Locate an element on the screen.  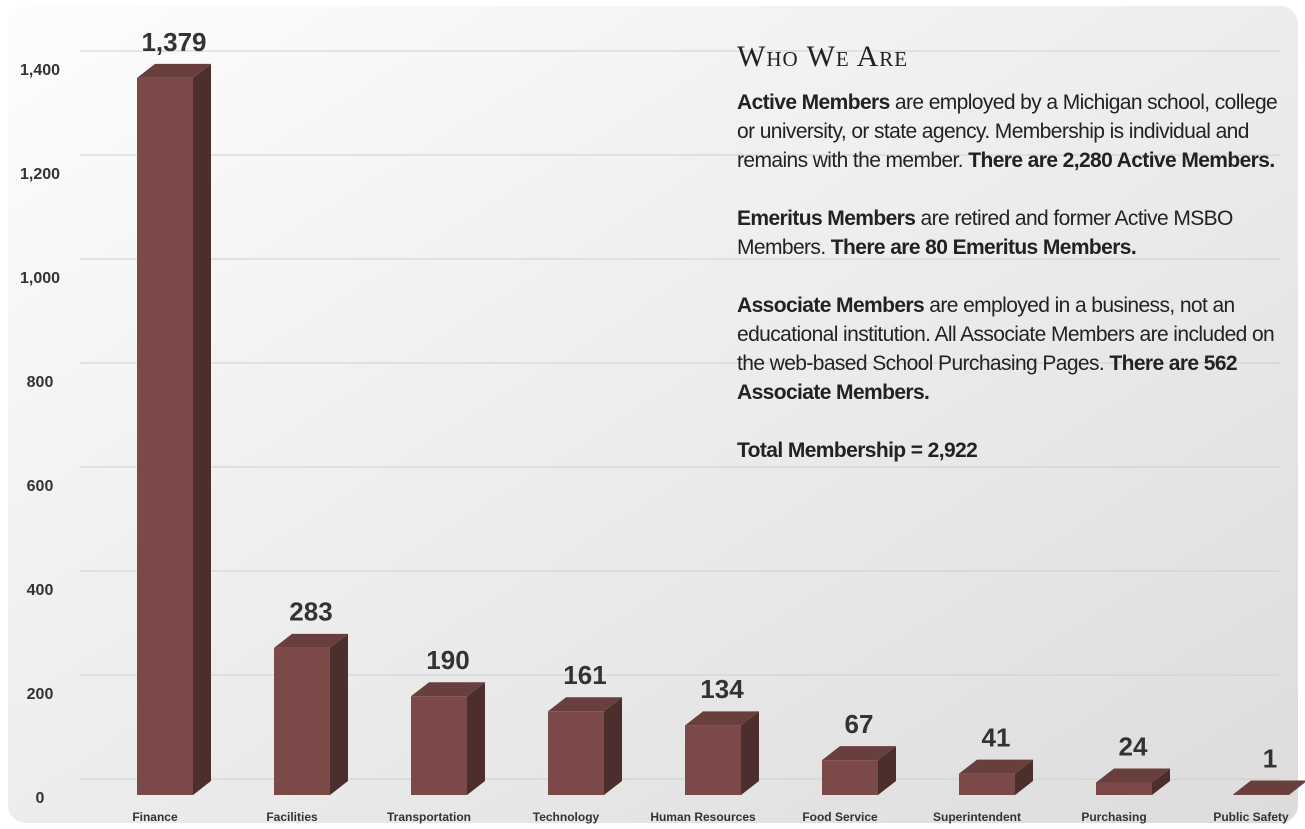
x-tick-label: Technology is located at coordinates (566, 817).